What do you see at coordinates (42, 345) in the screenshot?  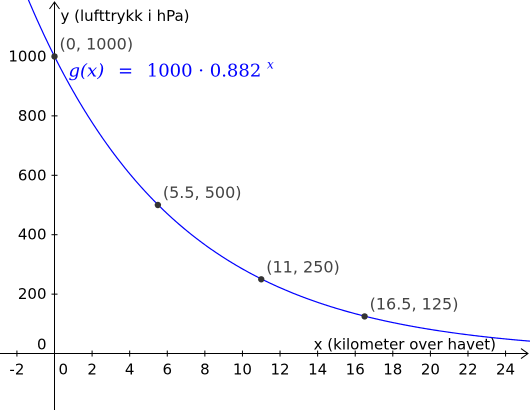 I see `y-tick-label: 0` at bounding box center [42, 345].